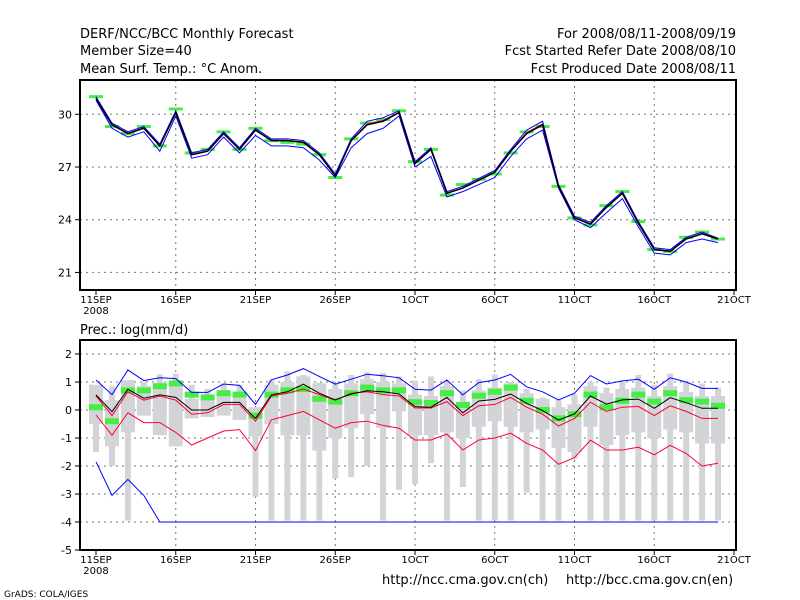 The image size is (800, 600). I want to click on forecast-period: For 2008/08/11-2008/09/19, so click(646, 34).